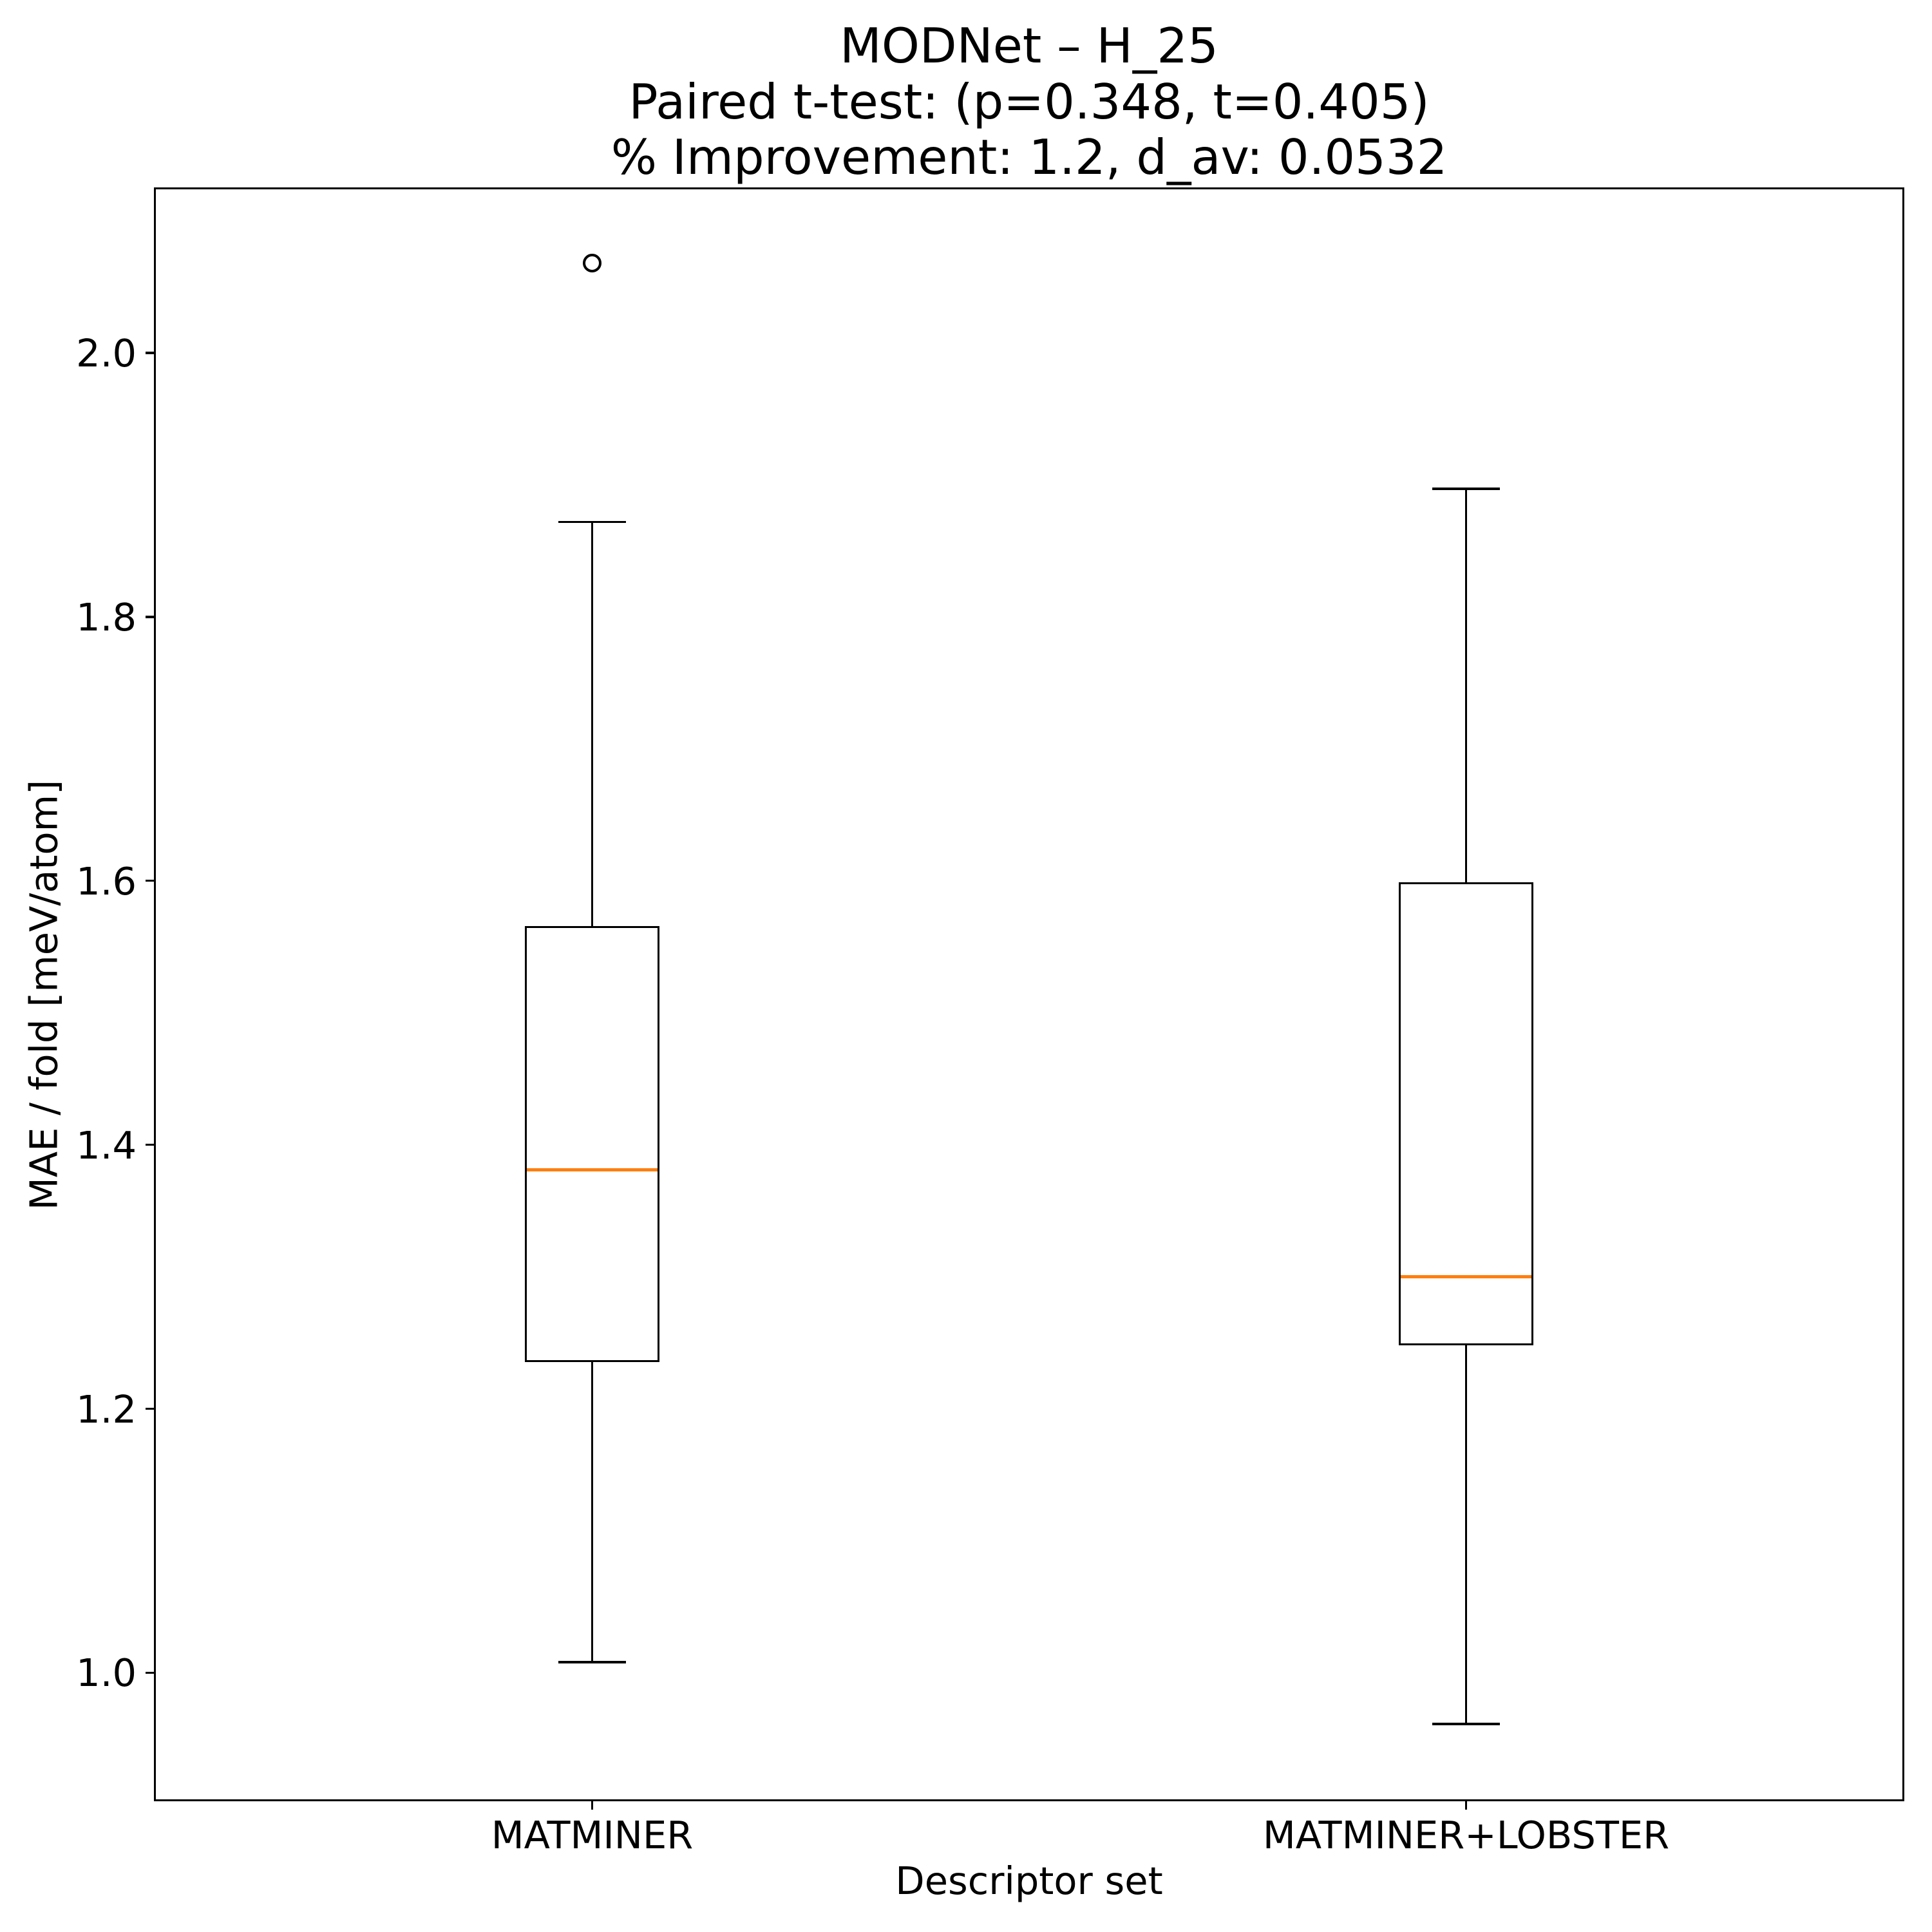 The height and width of the screenshot is (1932, 1932). I want to click on y-axis-label: MAE / fold [meV/atom], so click(44, 995).